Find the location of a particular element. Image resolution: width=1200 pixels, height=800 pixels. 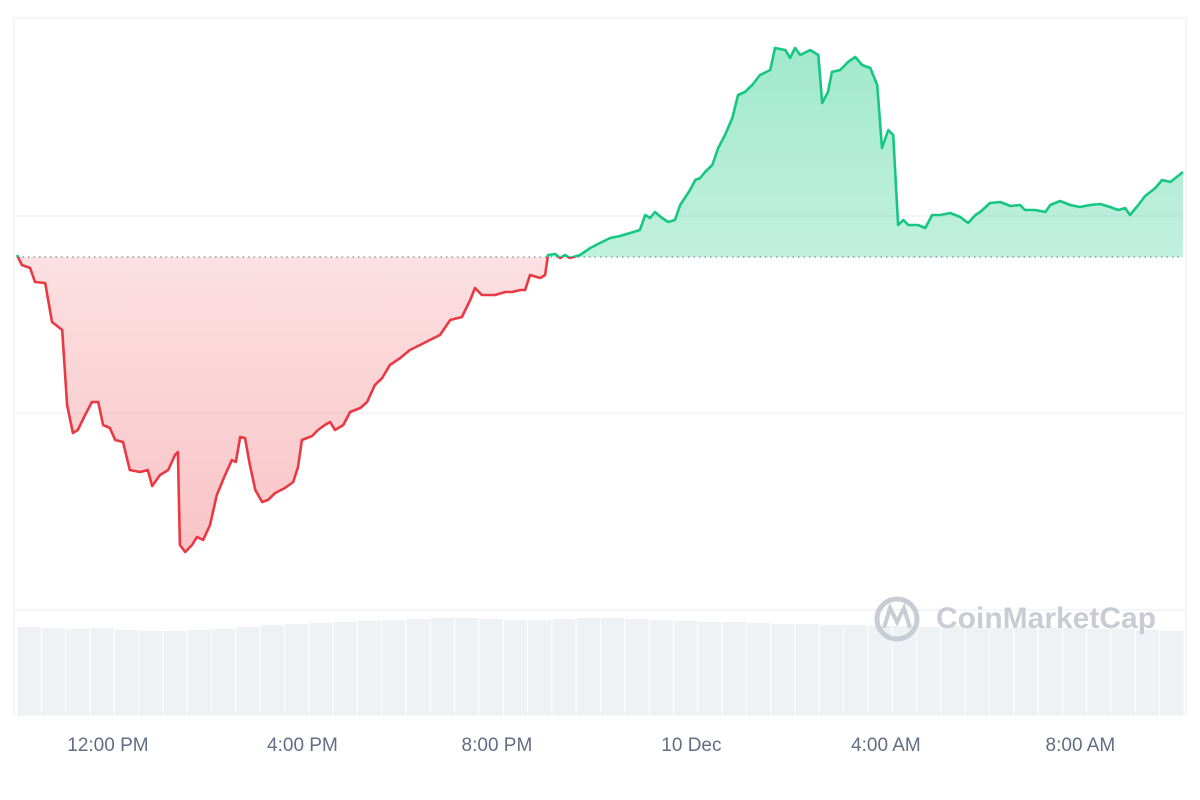

x-tick-label: 4:00 AM is located at coordinates (886, 745).